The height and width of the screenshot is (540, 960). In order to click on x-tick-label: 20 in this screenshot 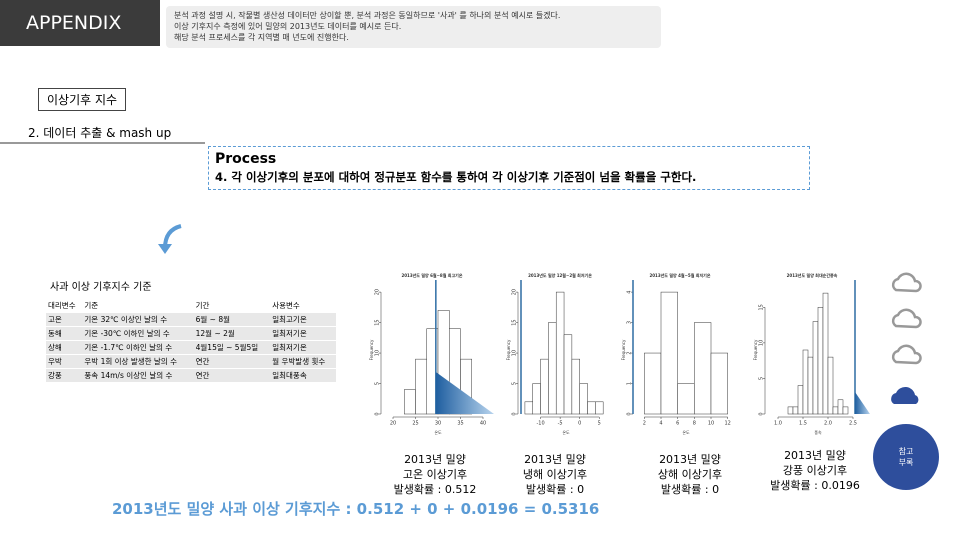, I will do `click(393, 424)`.